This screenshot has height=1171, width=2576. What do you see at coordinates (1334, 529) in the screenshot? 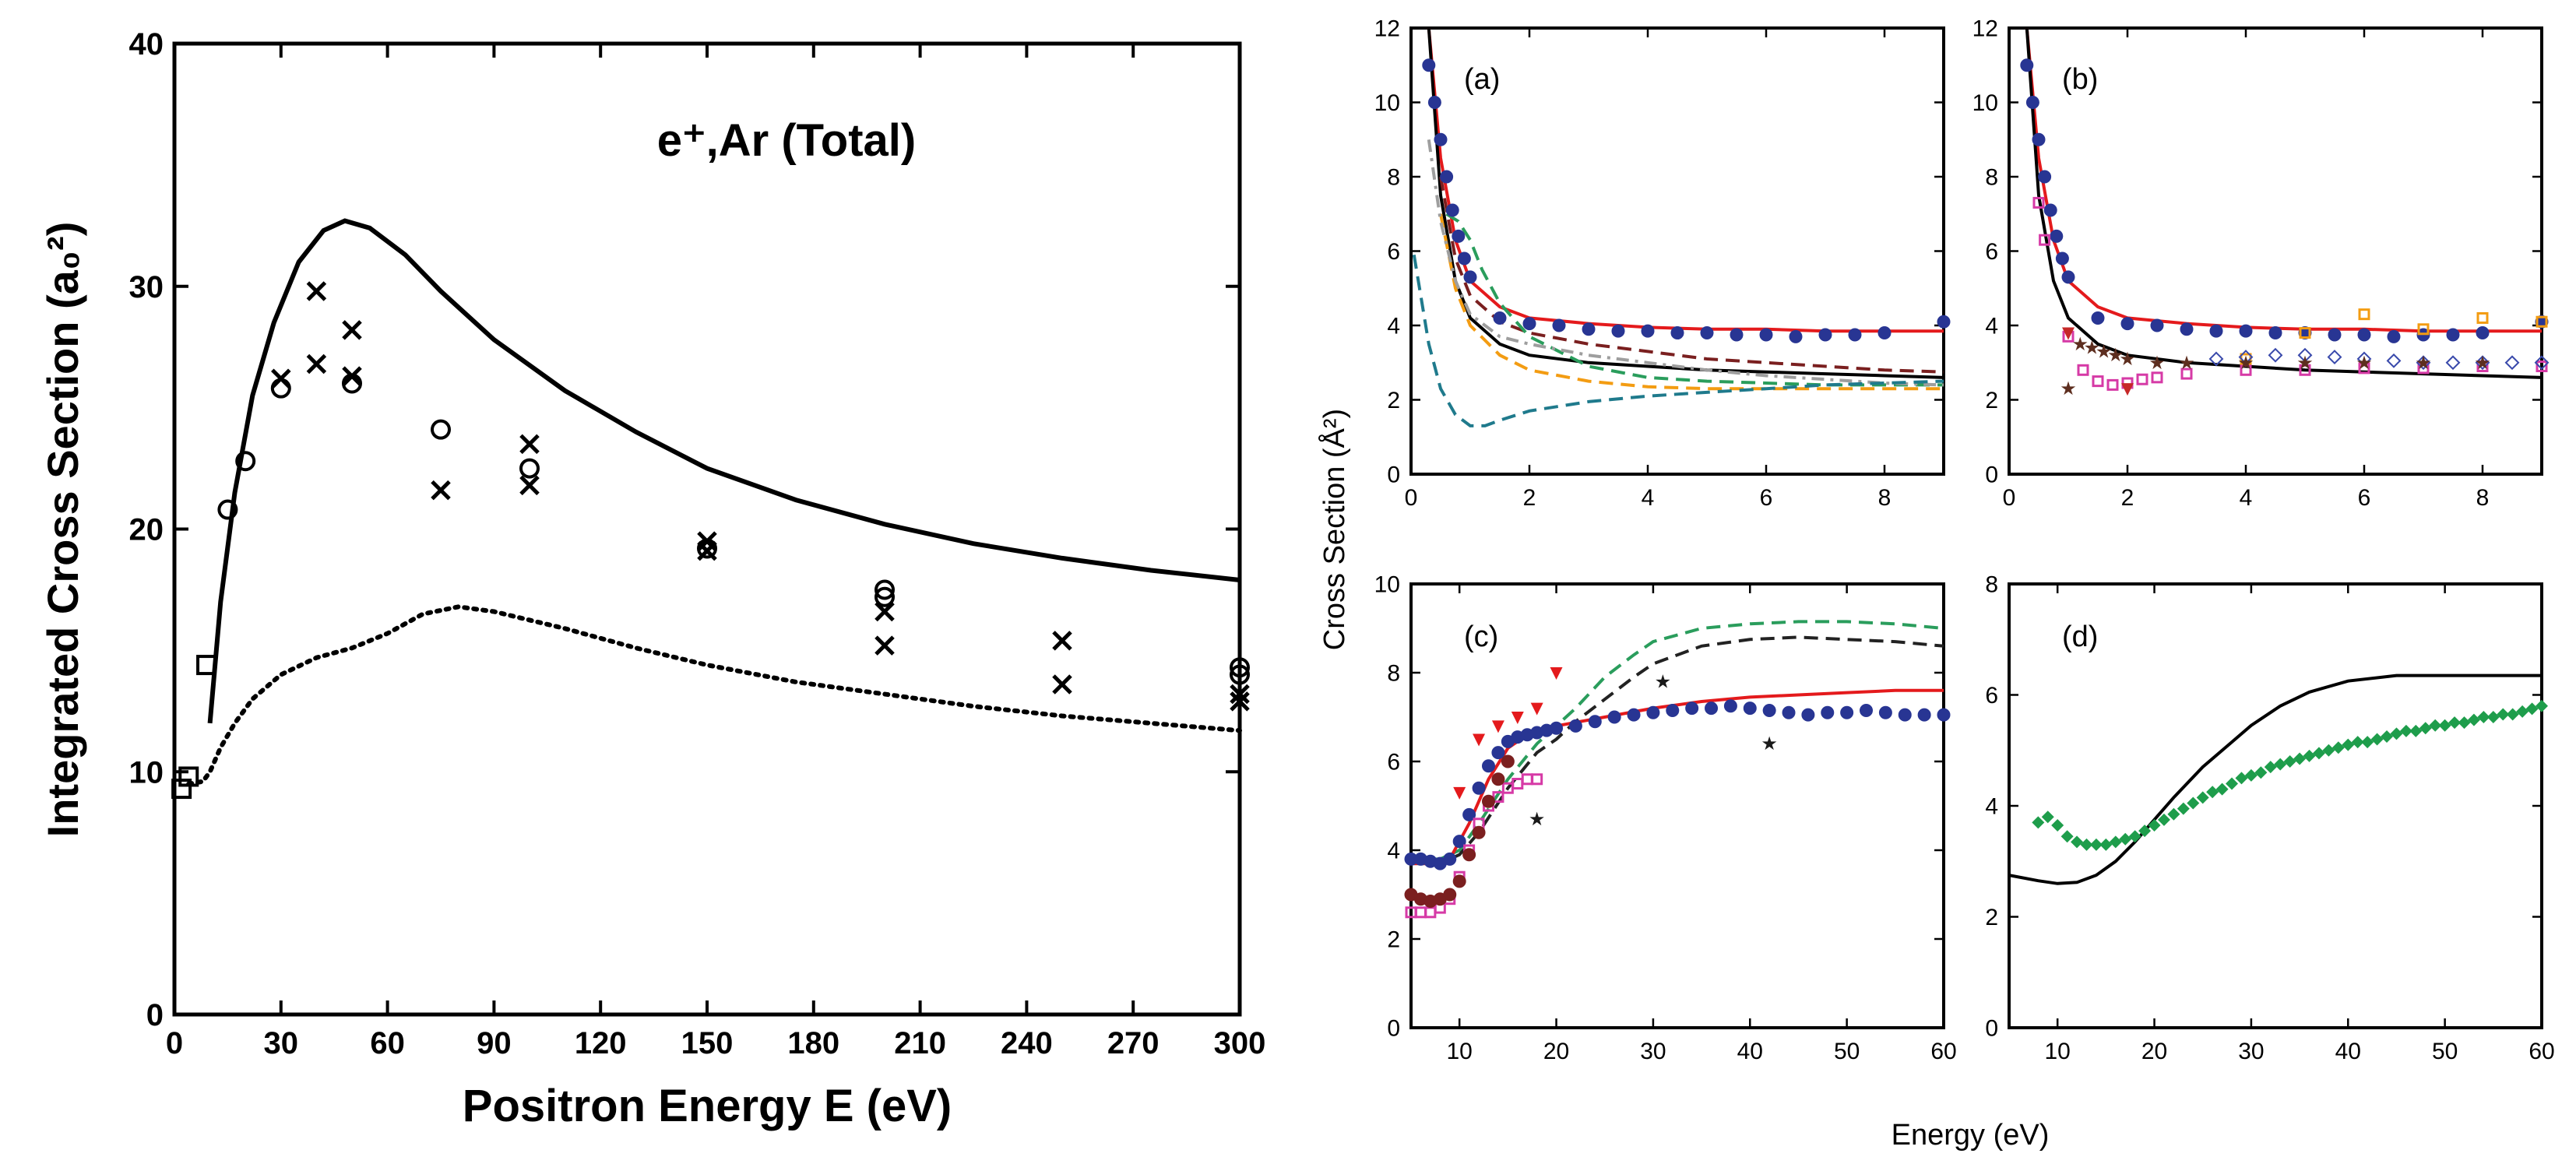
I see `shared-y-axis-label: Cross Section (Å²)` at bounding box center [1334, 529].